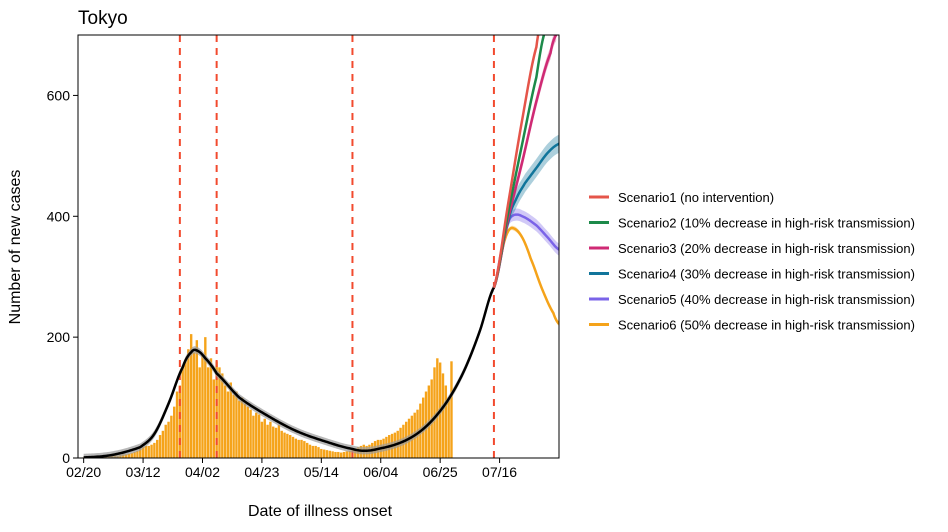 This screenshot has width=948, height=532. Describe the element at coordinates (143, 472) in the screenshot. I see `x-tick-label: 03/12` at that location.